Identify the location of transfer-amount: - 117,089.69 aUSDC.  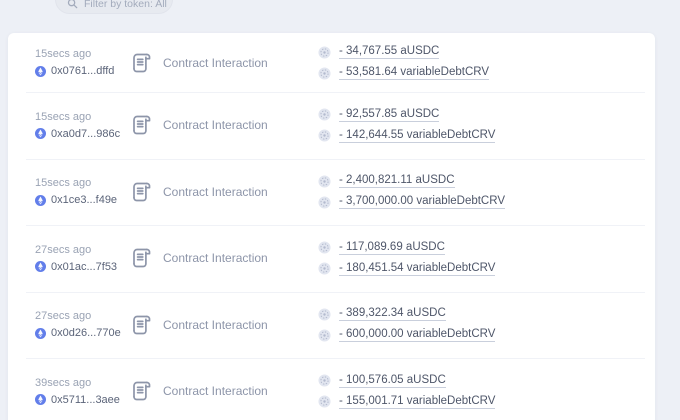
(392, 247).